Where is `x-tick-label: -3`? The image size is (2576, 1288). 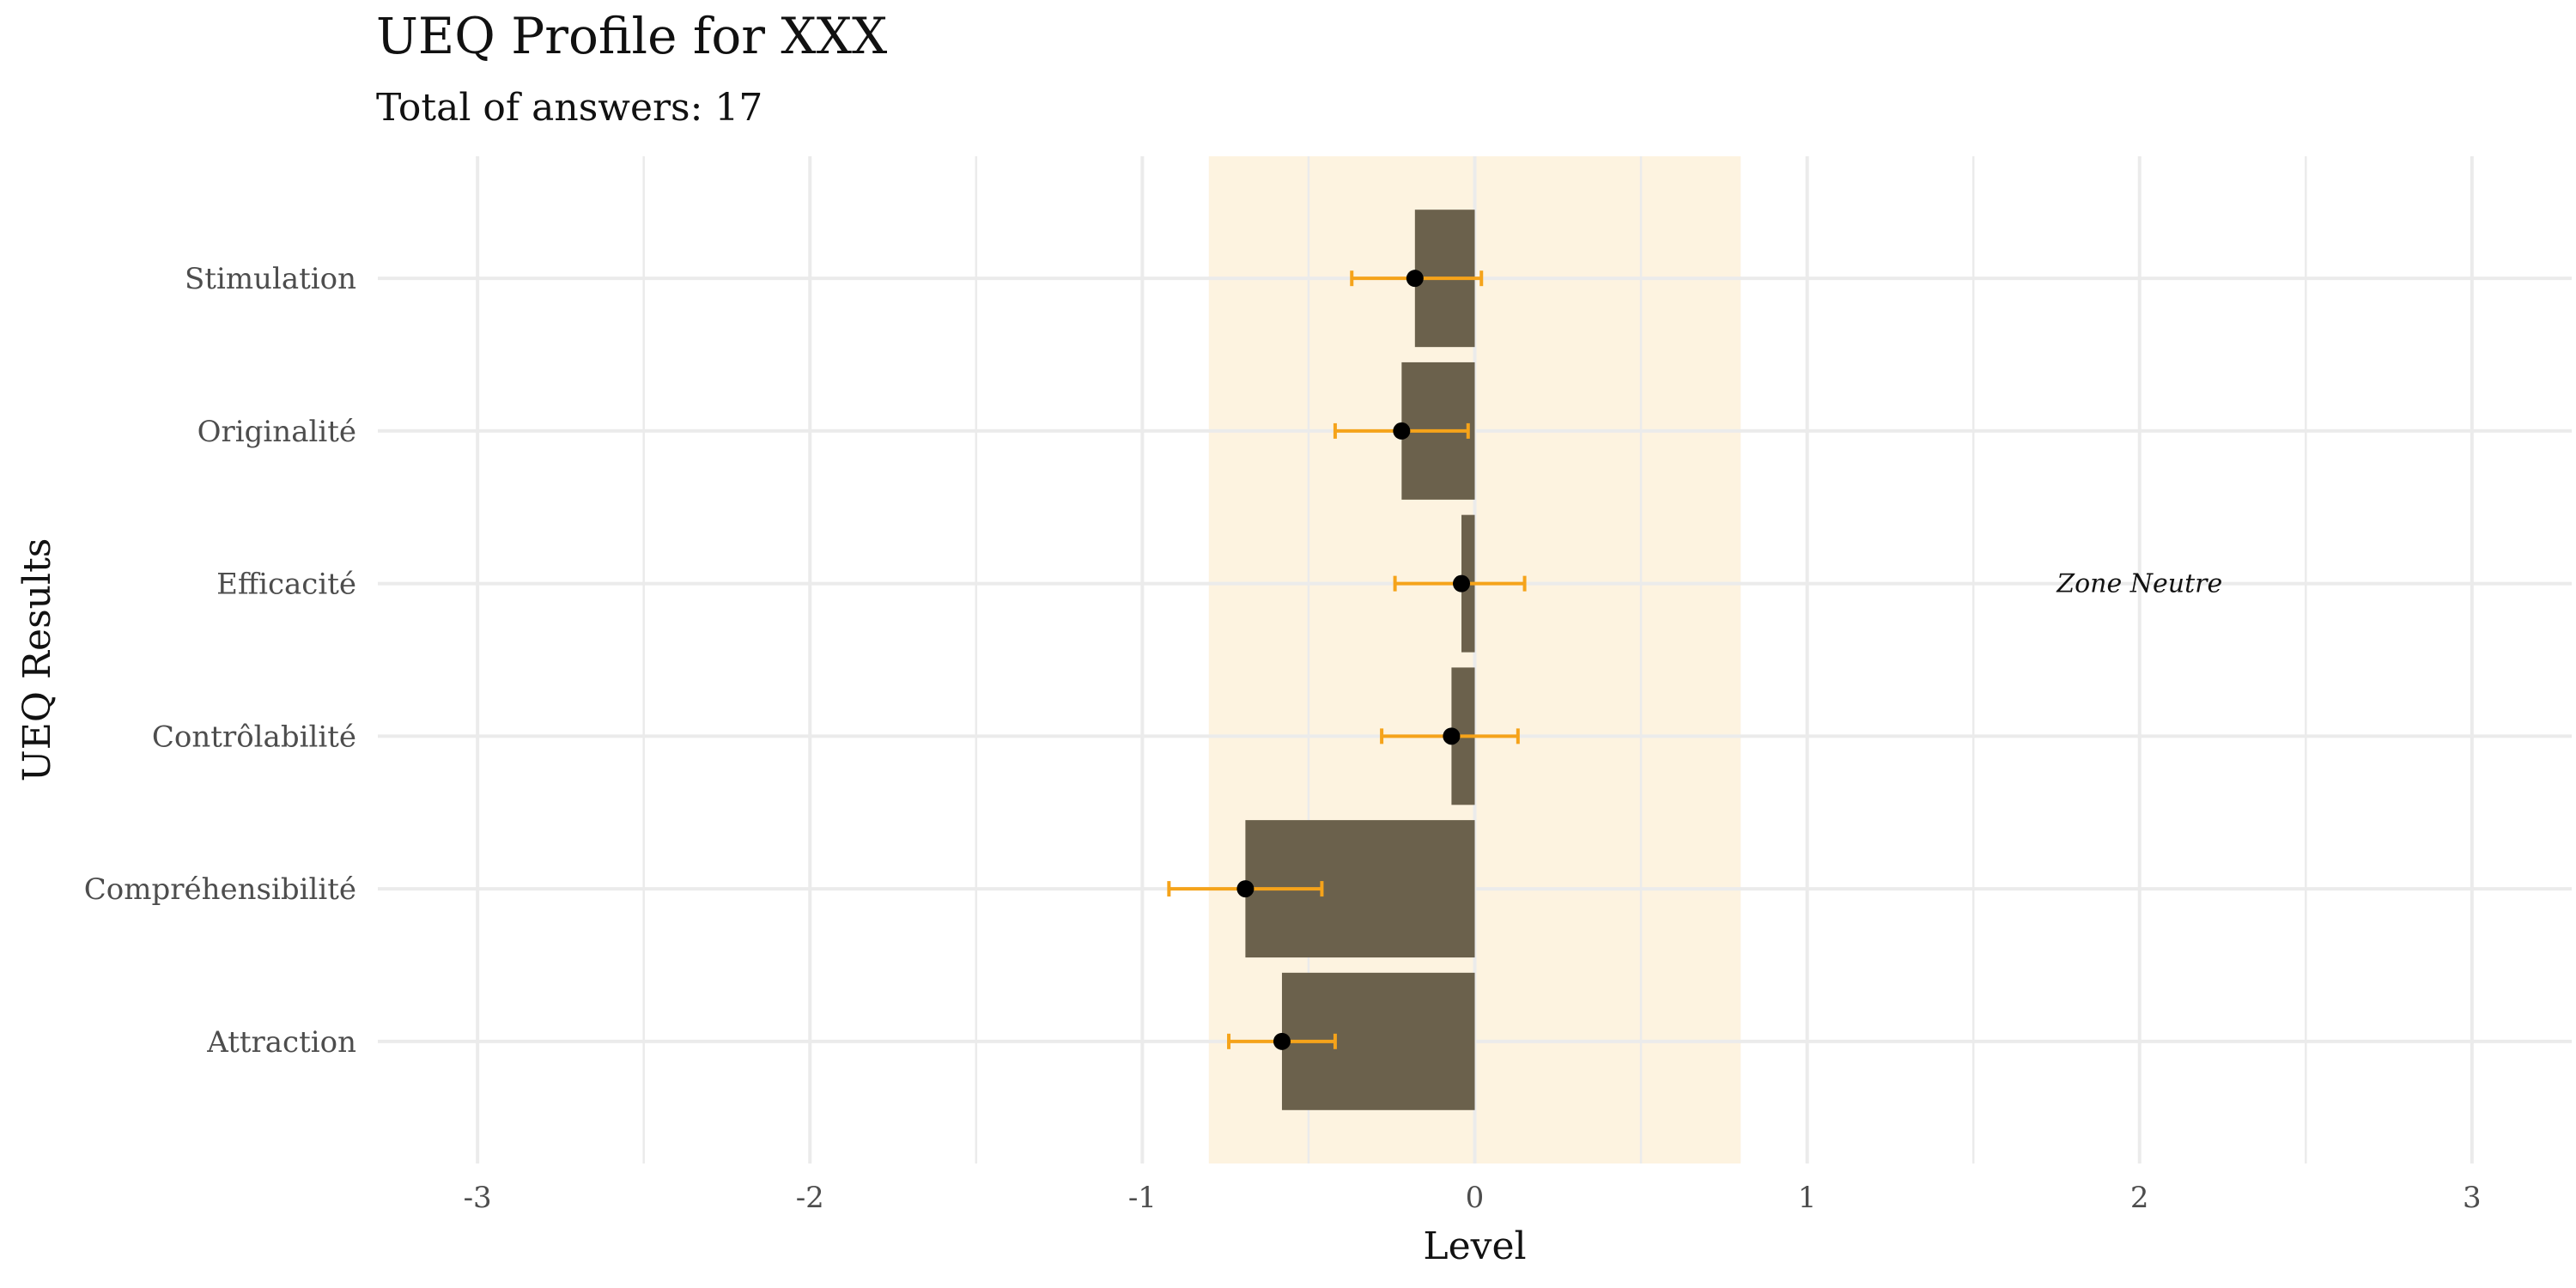 x-tick-label: -3 is located at coordinates (478, 1198).